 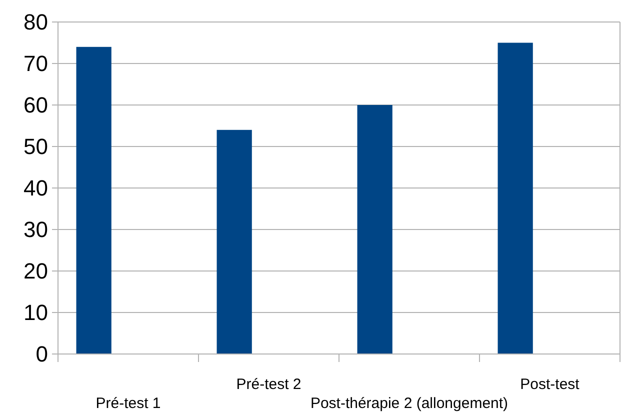 What do you see at coordinates (36, 22) in the screenshot?
I see `y-tick-label: 80` at bounding box center [36, 22].